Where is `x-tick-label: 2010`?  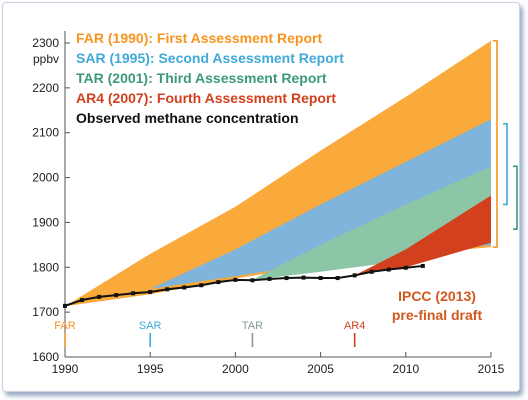 x-tick-label: 2010 is located at coordinates (405, 369).